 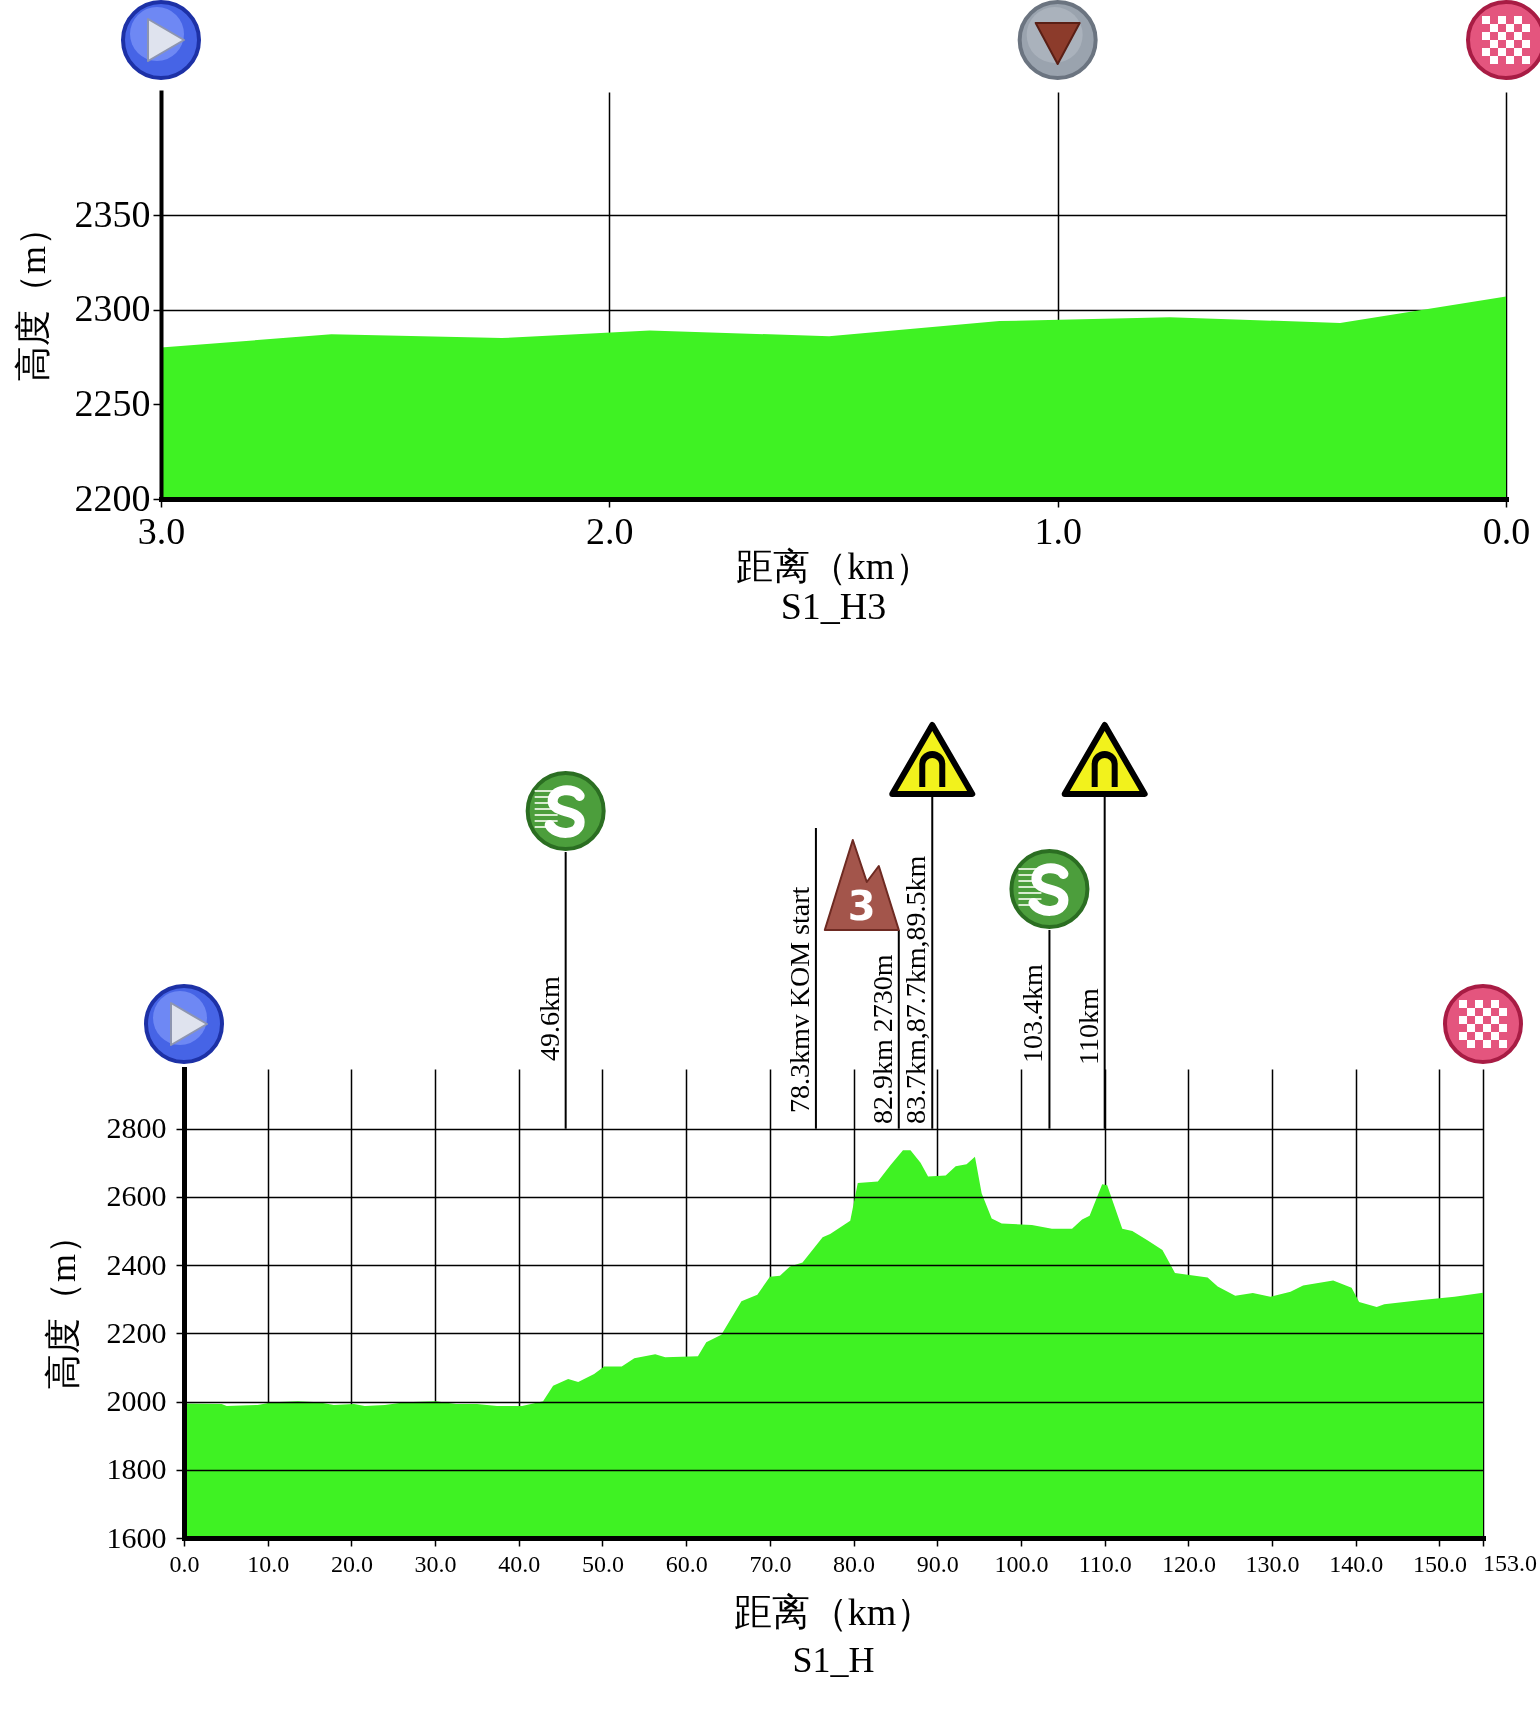 What do you see at coordinates (519, 1563) in the screenshot?
I see `x-tick-label: 40.0` at bounding box center [519, 1563].